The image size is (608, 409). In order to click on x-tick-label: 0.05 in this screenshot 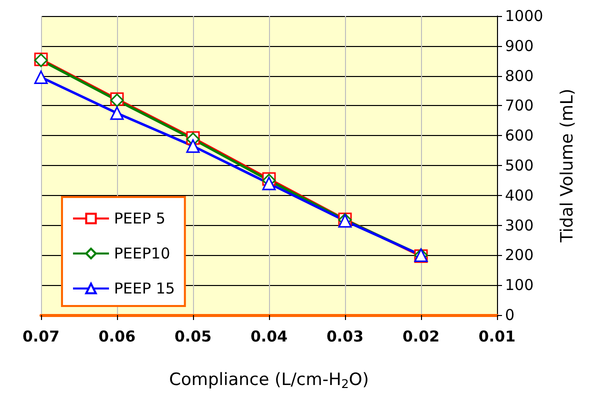, I will do `click(193, 337)`.